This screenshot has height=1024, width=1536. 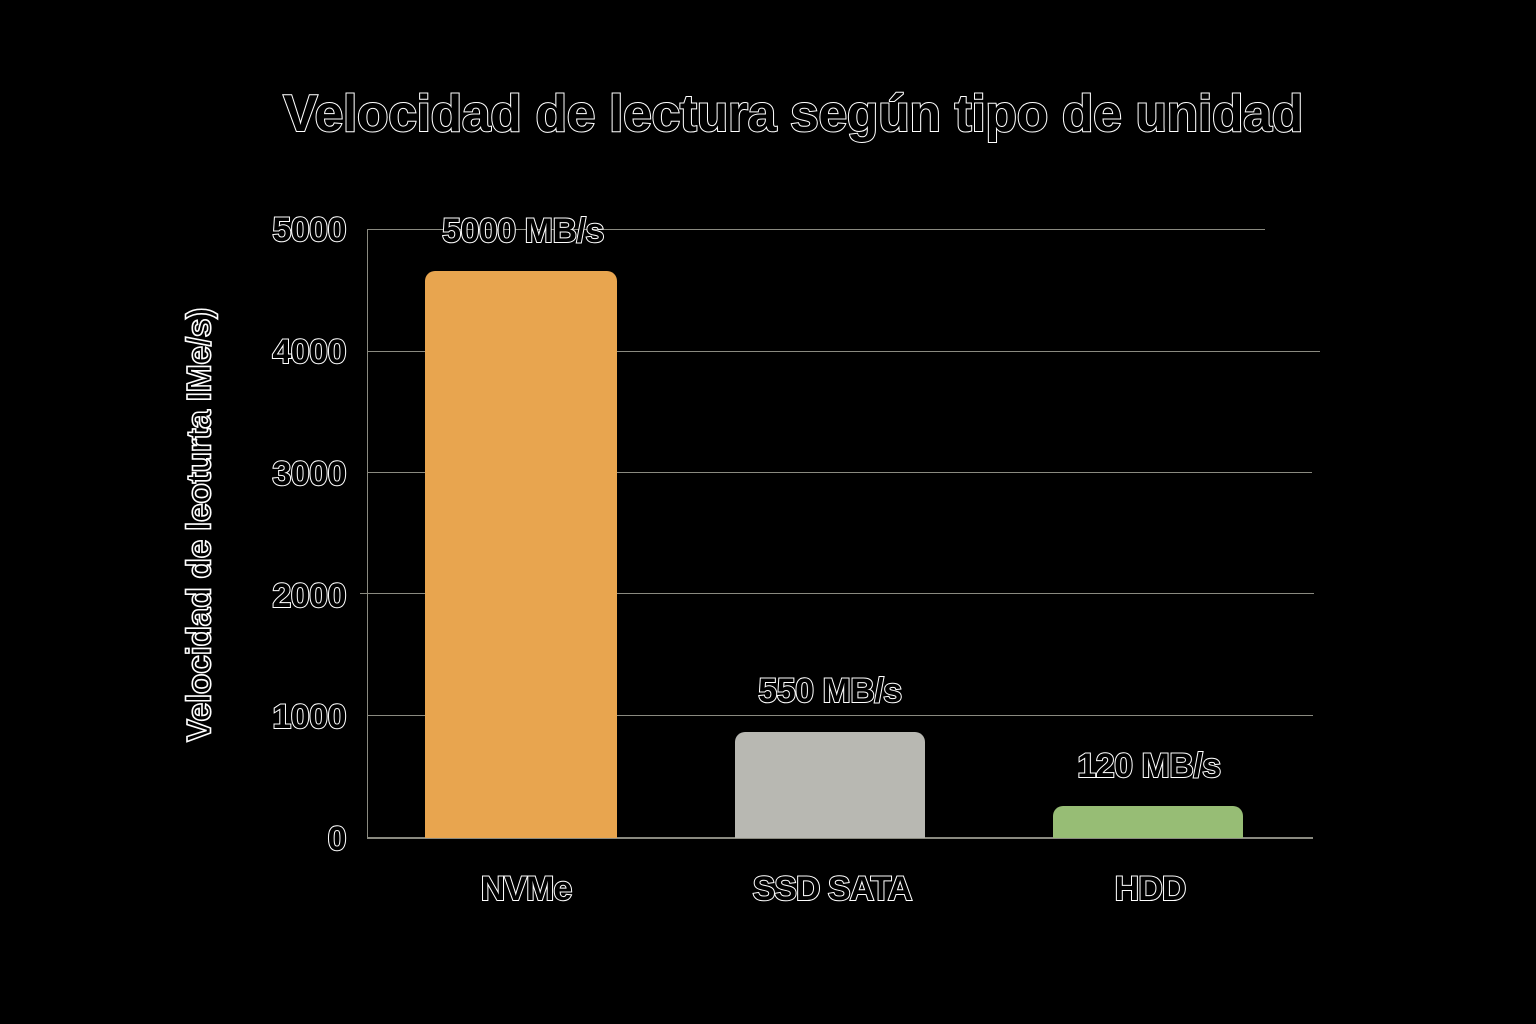 What do you see at coordinates (1148, 822) in the screenshot?
I see `bar-hdd` at bounding box center [1148, 822].